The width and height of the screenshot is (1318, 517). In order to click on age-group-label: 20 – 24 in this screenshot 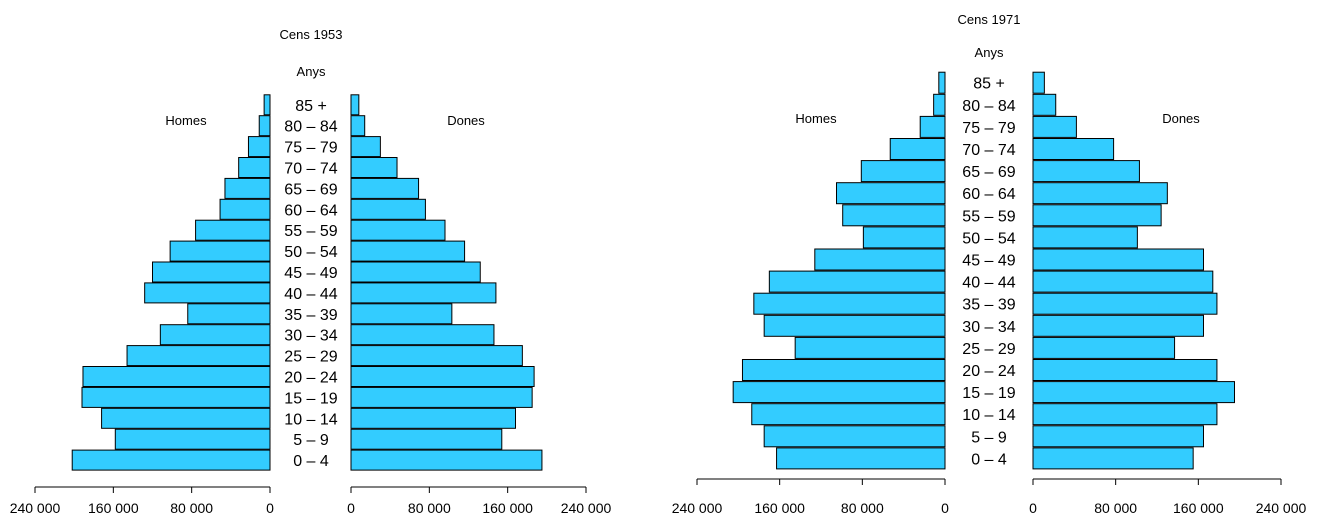, I will do `click(988, 371)`.